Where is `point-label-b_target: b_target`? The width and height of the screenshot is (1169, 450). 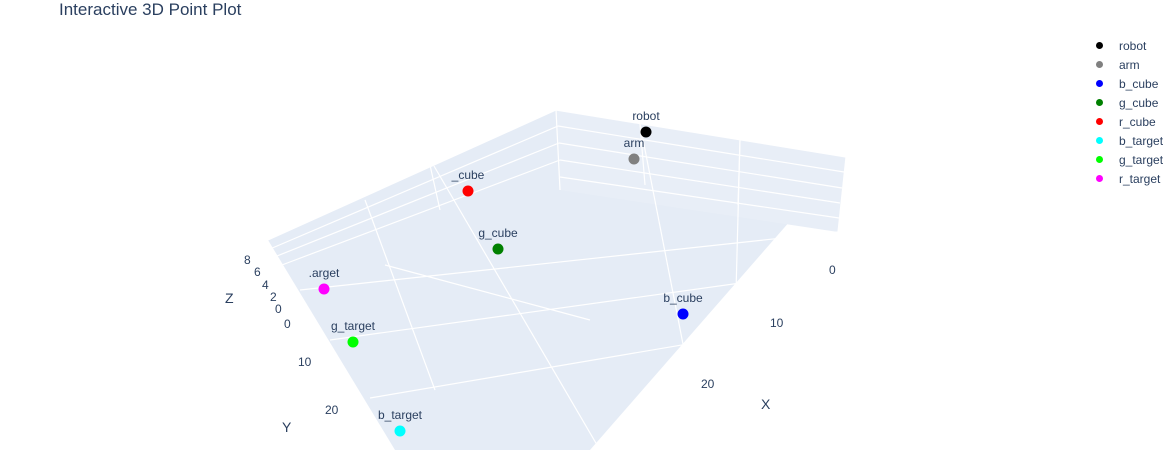
point-label-b_target: b_target is located at coordinates (400, 415).